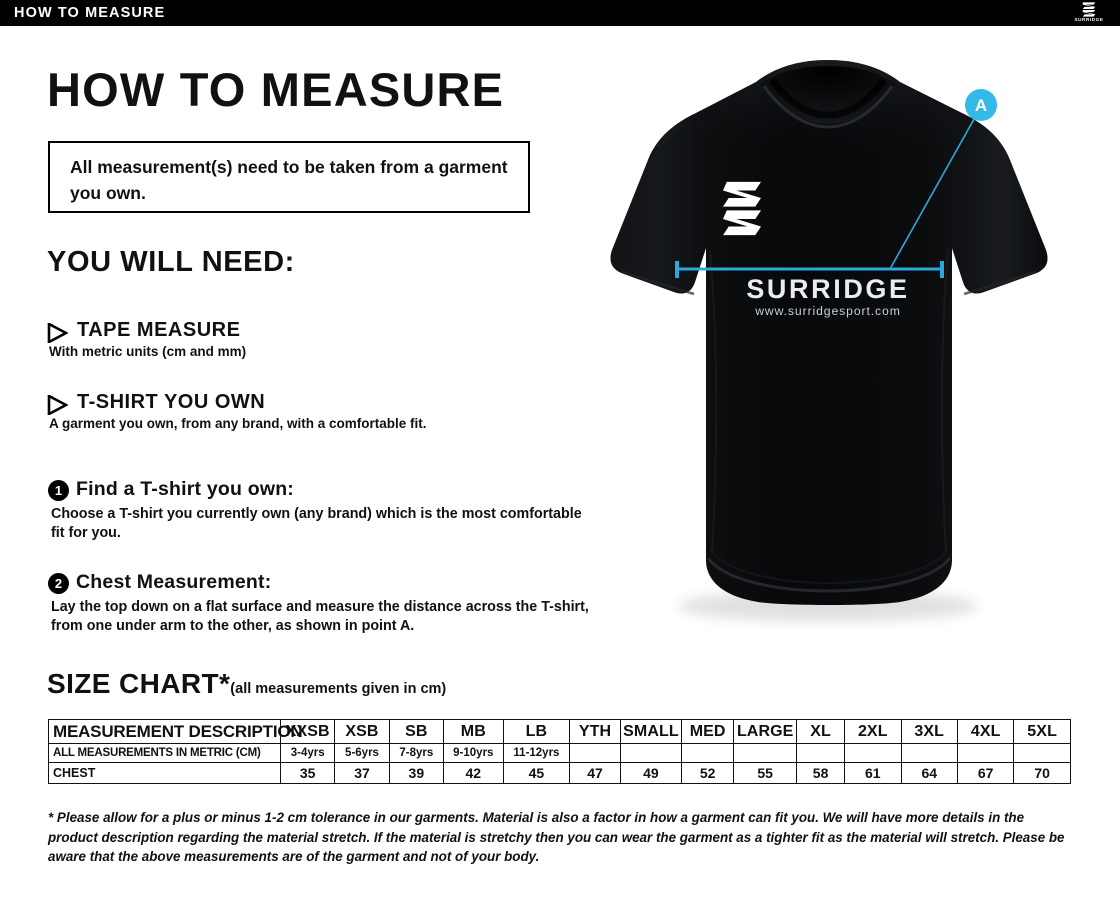 This screenshot has height=913, width=1120. Describe the element at coordinates (90, 13) in the screenshot. I see `header-title: HOW TO MEASURE` at that location.